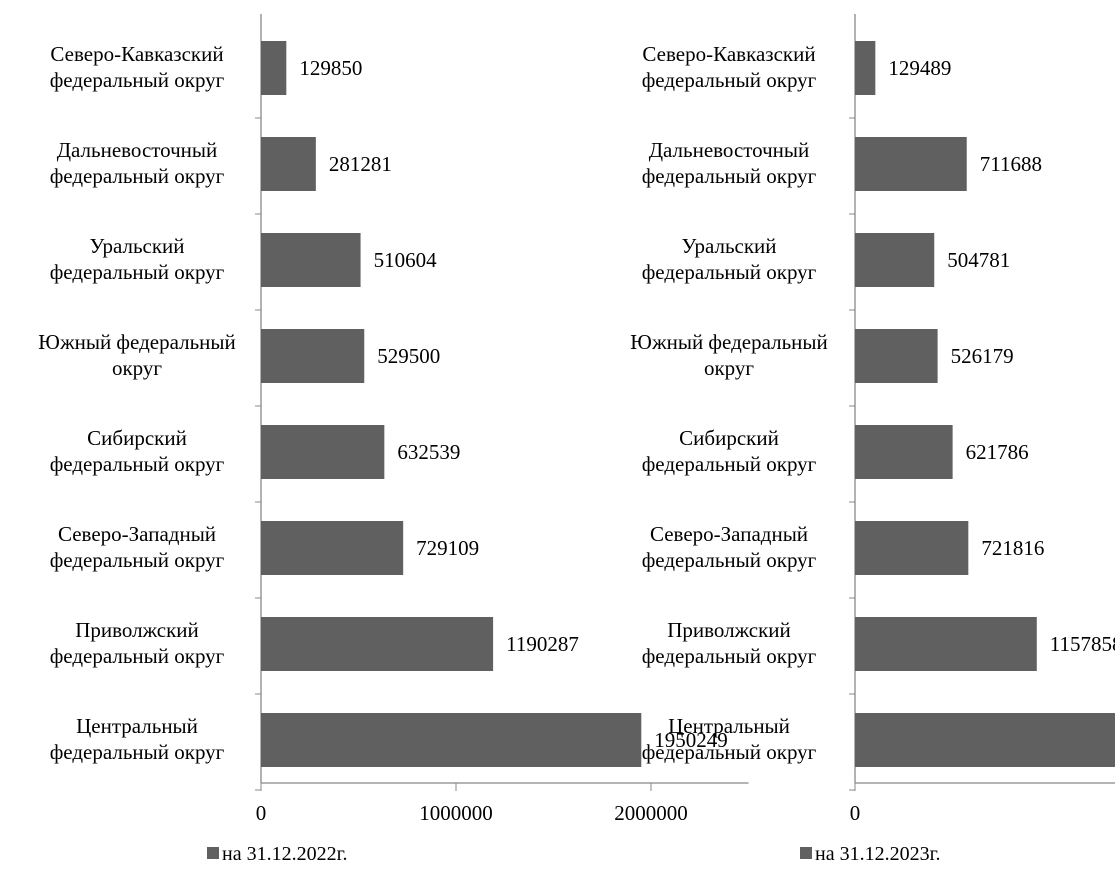 The width and height of the screenshot is (1115, 878). What do you see at coordinates (729, 342) in the screenshot?
I see `chart2-category-label: Южный федеральный` at bounding box center [729, 342].